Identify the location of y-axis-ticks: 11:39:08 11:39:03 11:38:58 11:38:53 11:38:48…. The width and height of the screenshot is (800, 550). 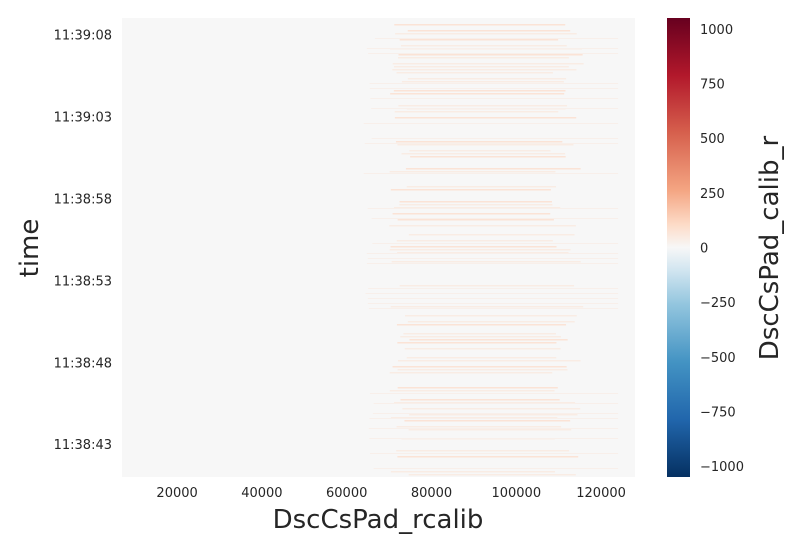
(83, 240).